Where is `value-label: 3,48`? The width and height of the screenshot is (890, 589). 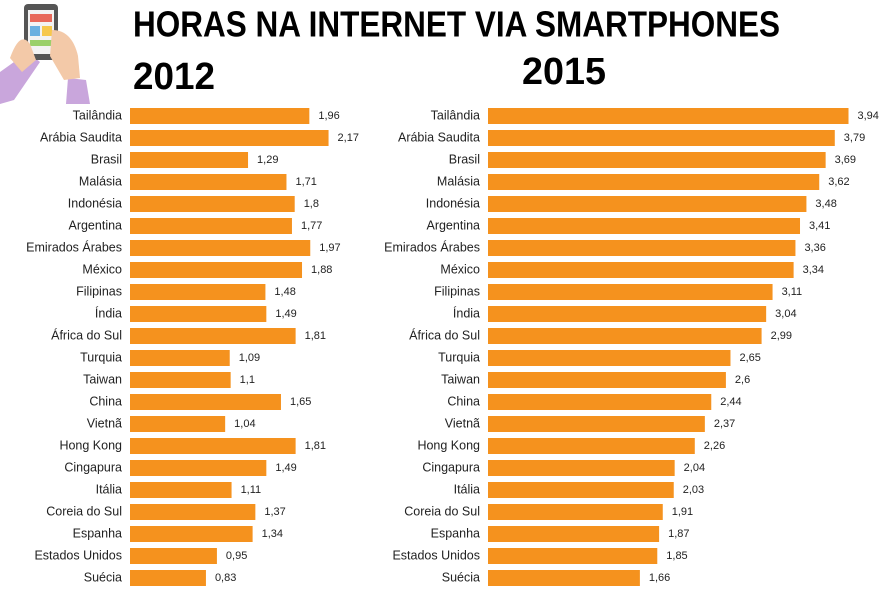 value-label: 3,48 is located at coordinates (825, 204).